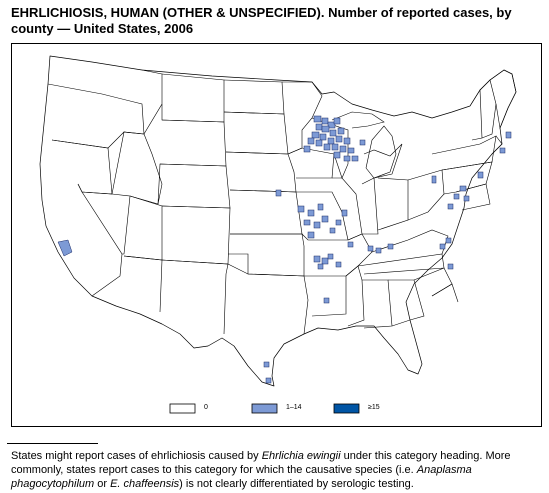  I want to click on legend-labels: 0 1–14 ≥15, so click(276, 409).